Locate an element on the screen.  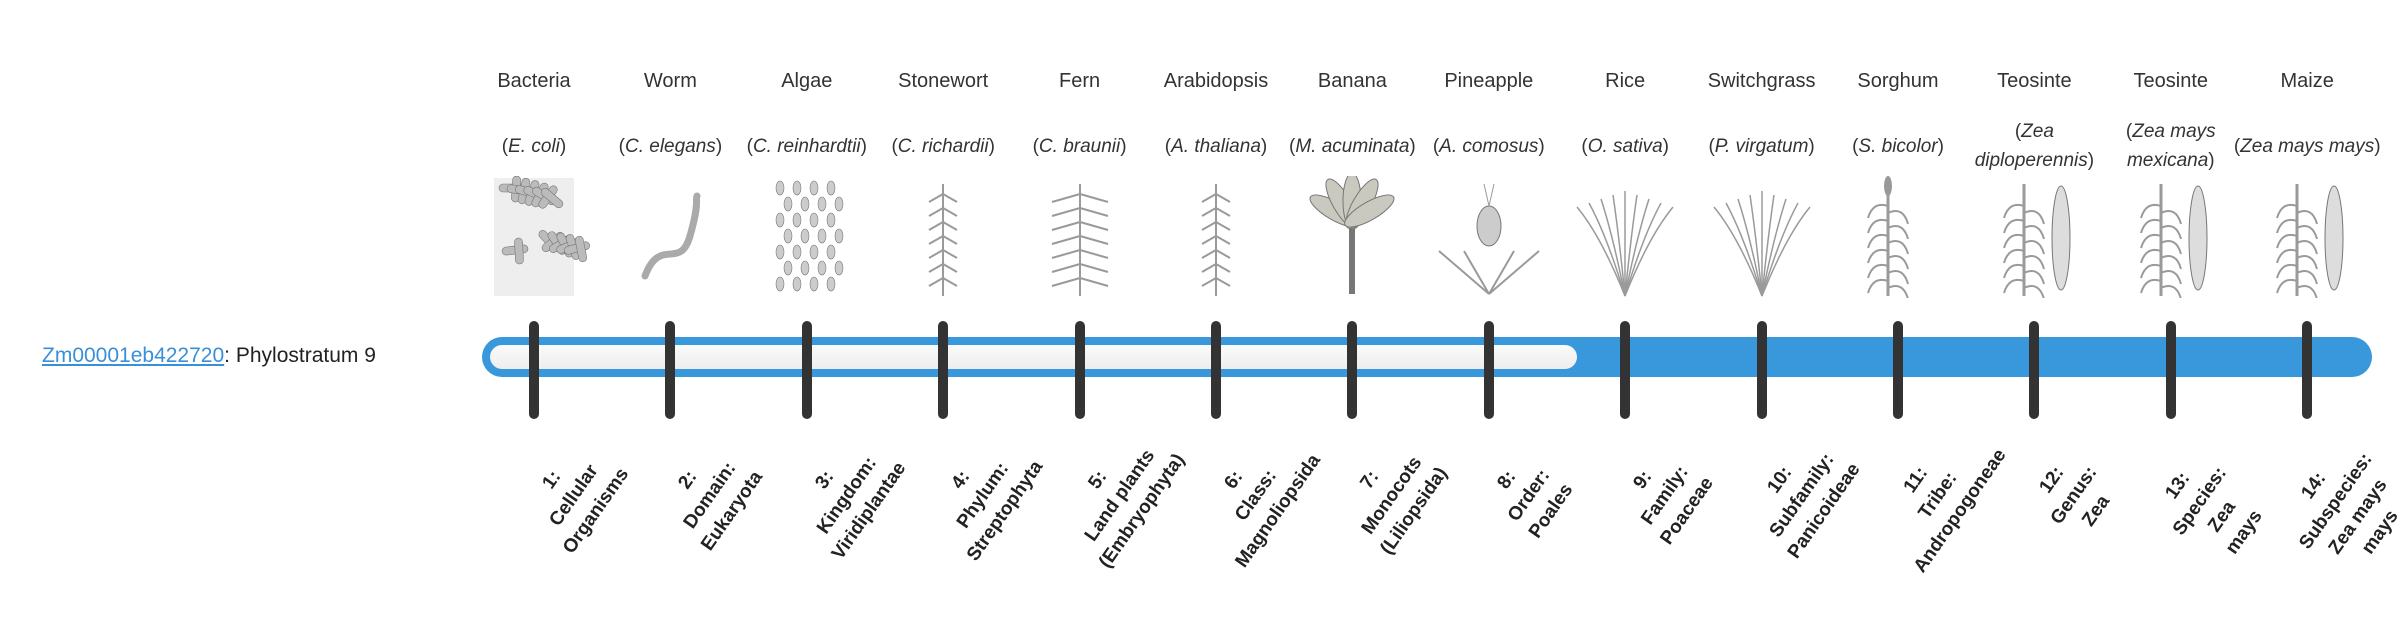
phylostratum-bar is located at coordinates (1427, 357).